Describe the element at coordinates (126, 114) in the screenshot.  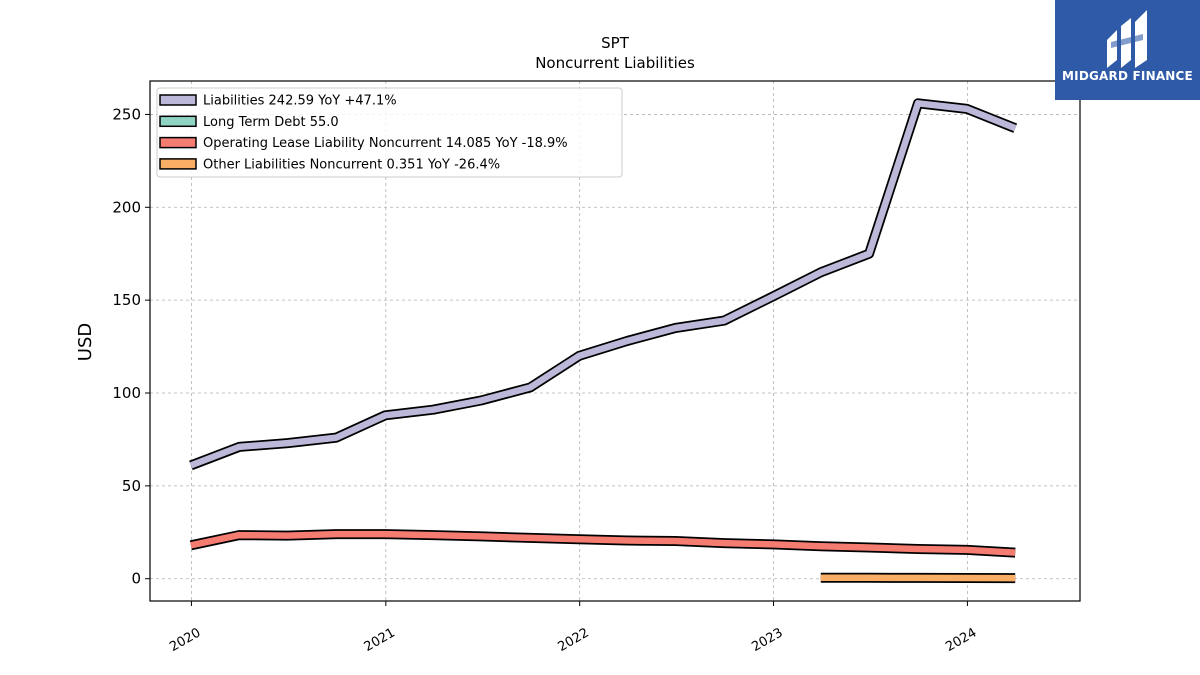
I see `y-tick-label: 250` at that location.